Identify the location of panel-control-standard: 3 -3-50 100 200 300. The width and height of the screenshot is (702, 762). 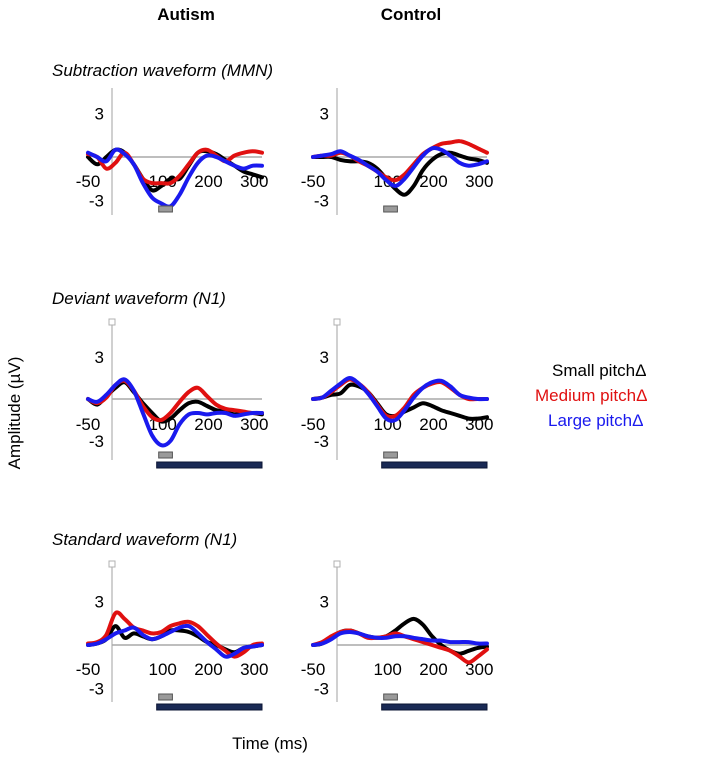
(397, 635).